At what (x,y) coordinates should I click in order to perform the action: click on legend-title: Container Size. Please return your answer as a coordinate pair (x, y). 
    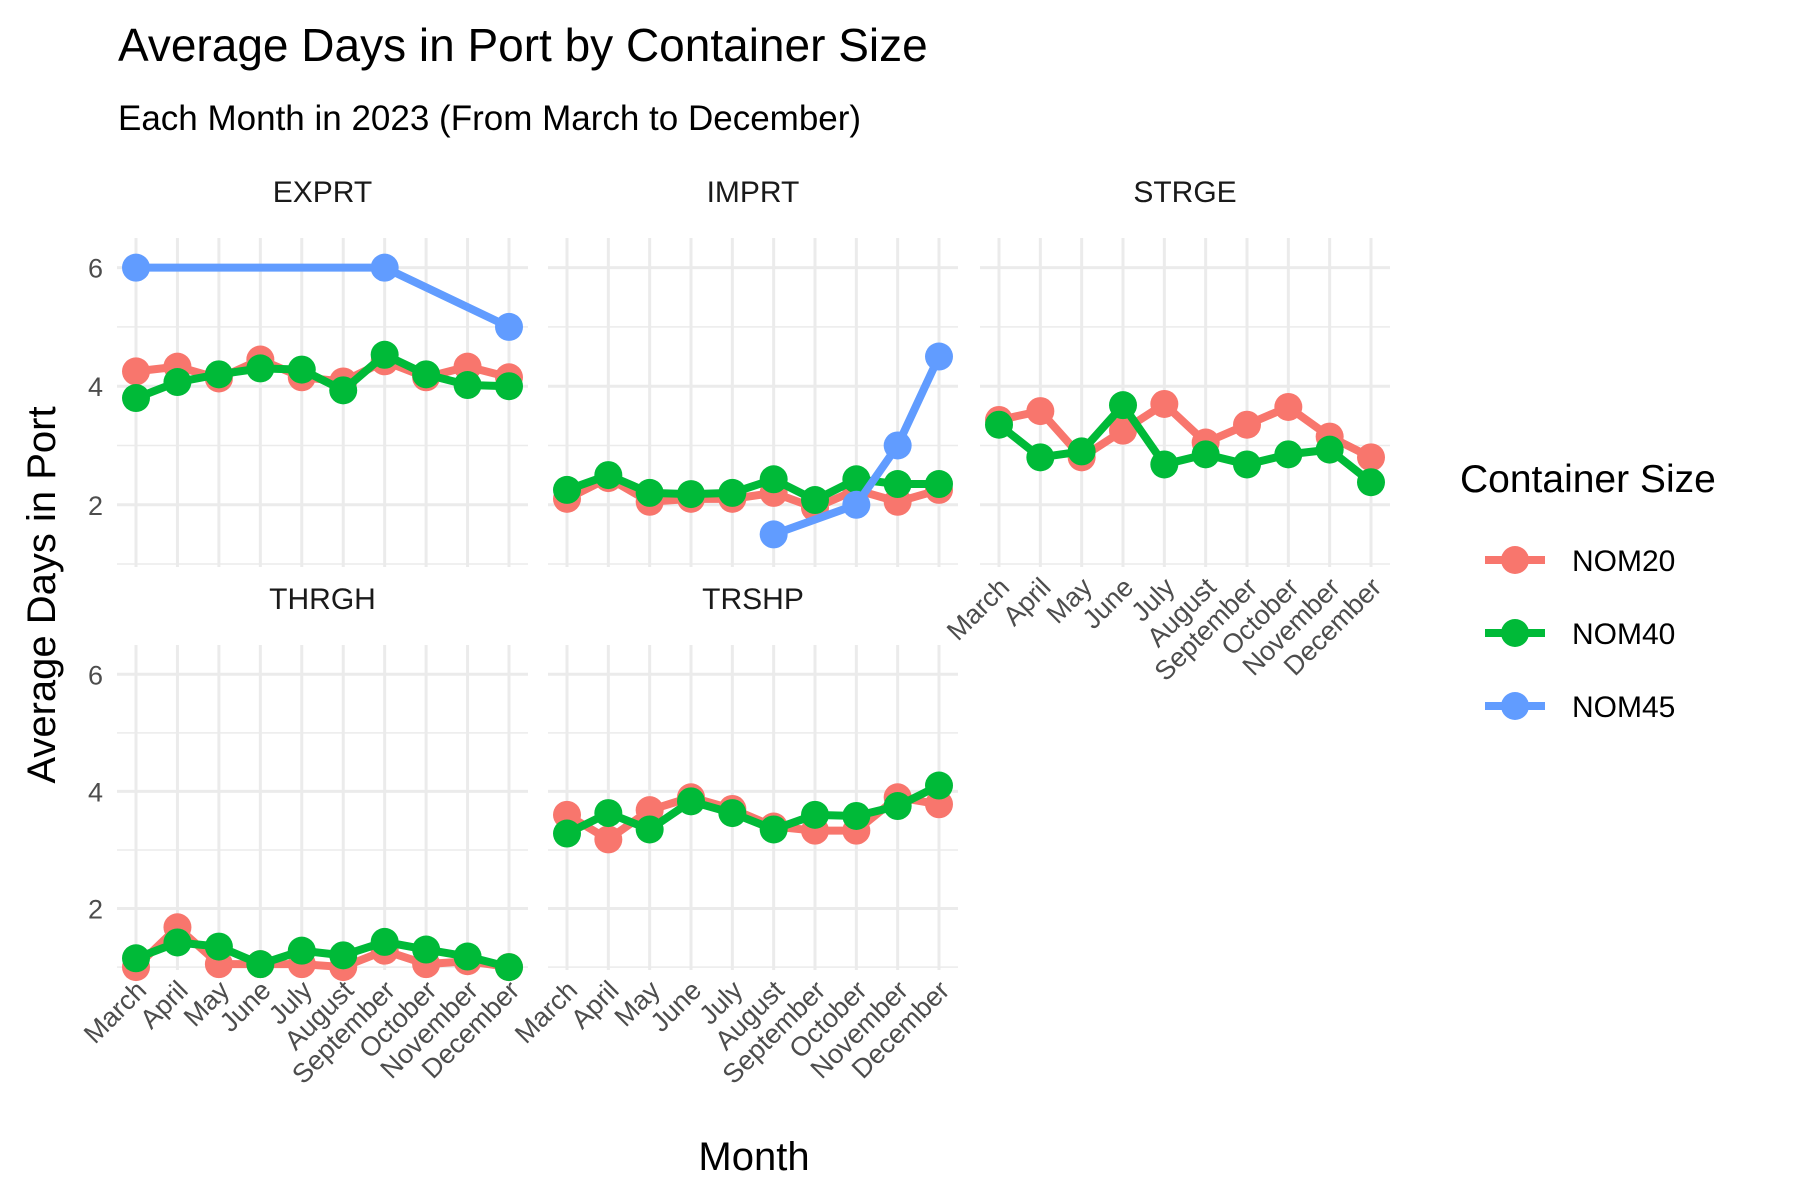
    Looking at the image, I should click on (1588, 479).